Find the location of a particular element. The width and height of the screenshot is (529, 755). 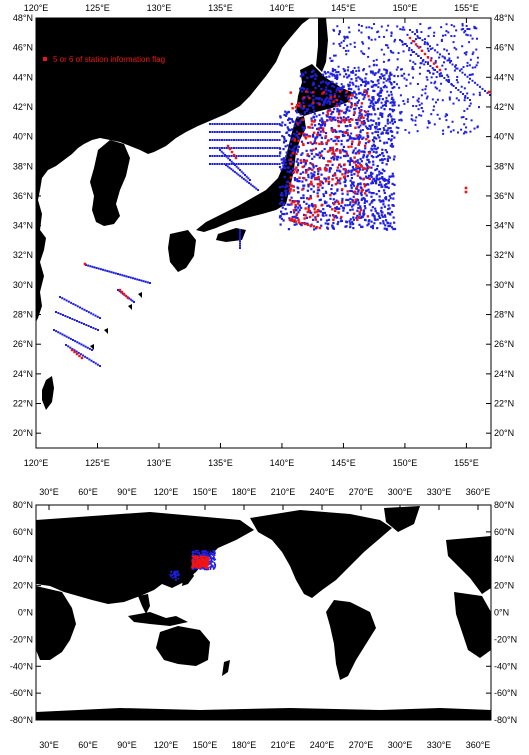

world-station-layer is located at coordinates (193, 565).